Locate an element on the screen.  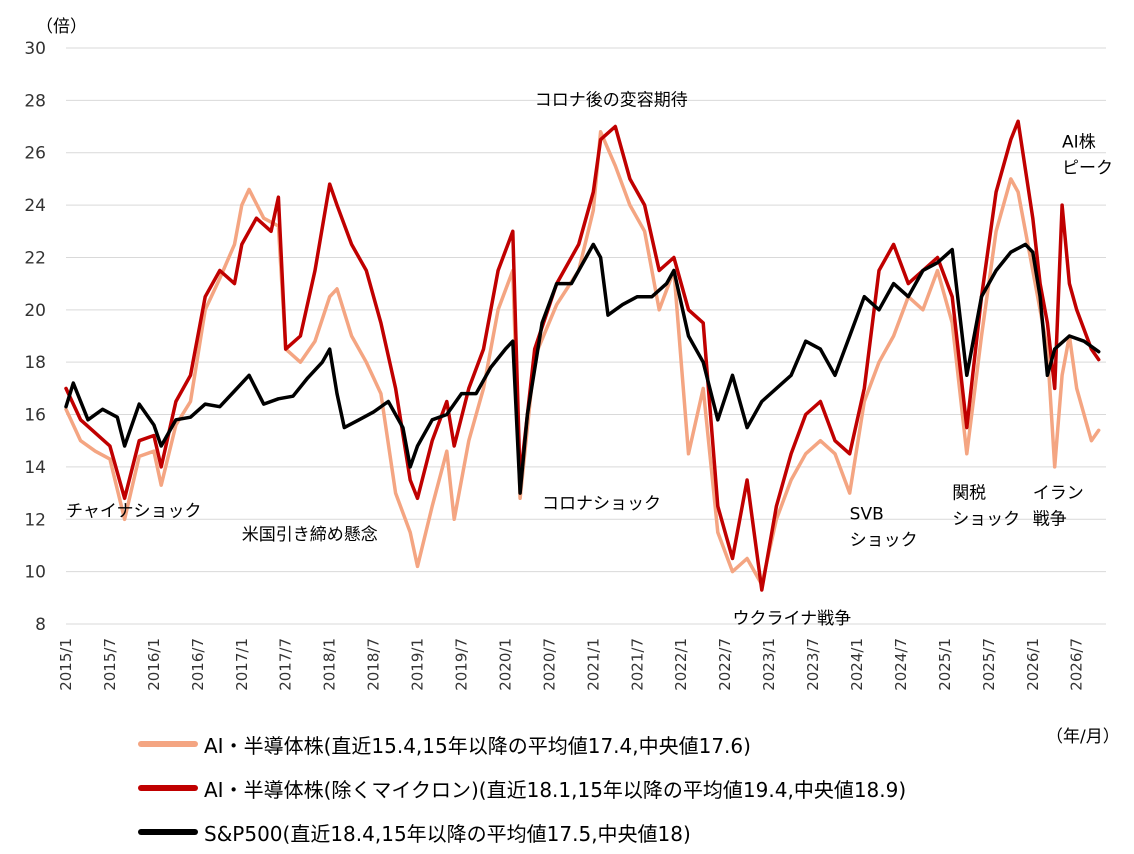
y-tick-label: 12 is located at coordinates (35, 520).